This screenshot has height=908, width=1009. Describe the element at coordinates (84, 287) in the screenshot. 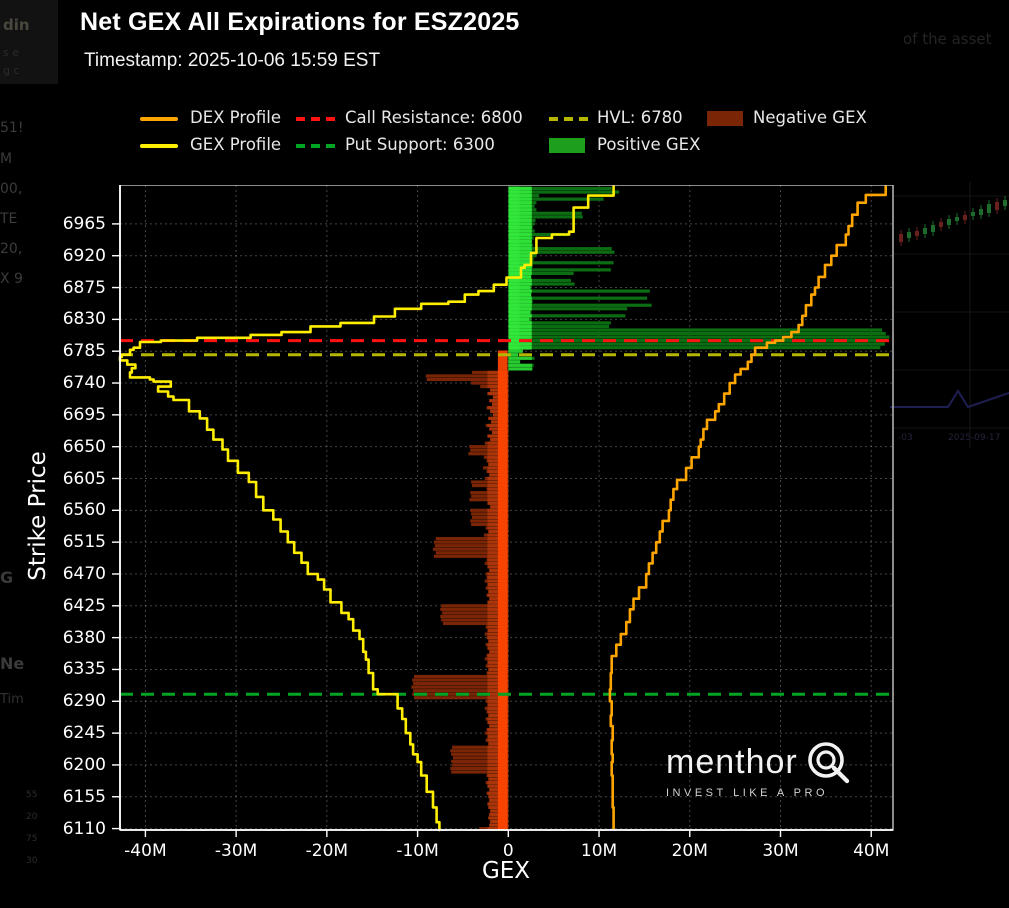

I see `y-tick-label: 6875` at that location.